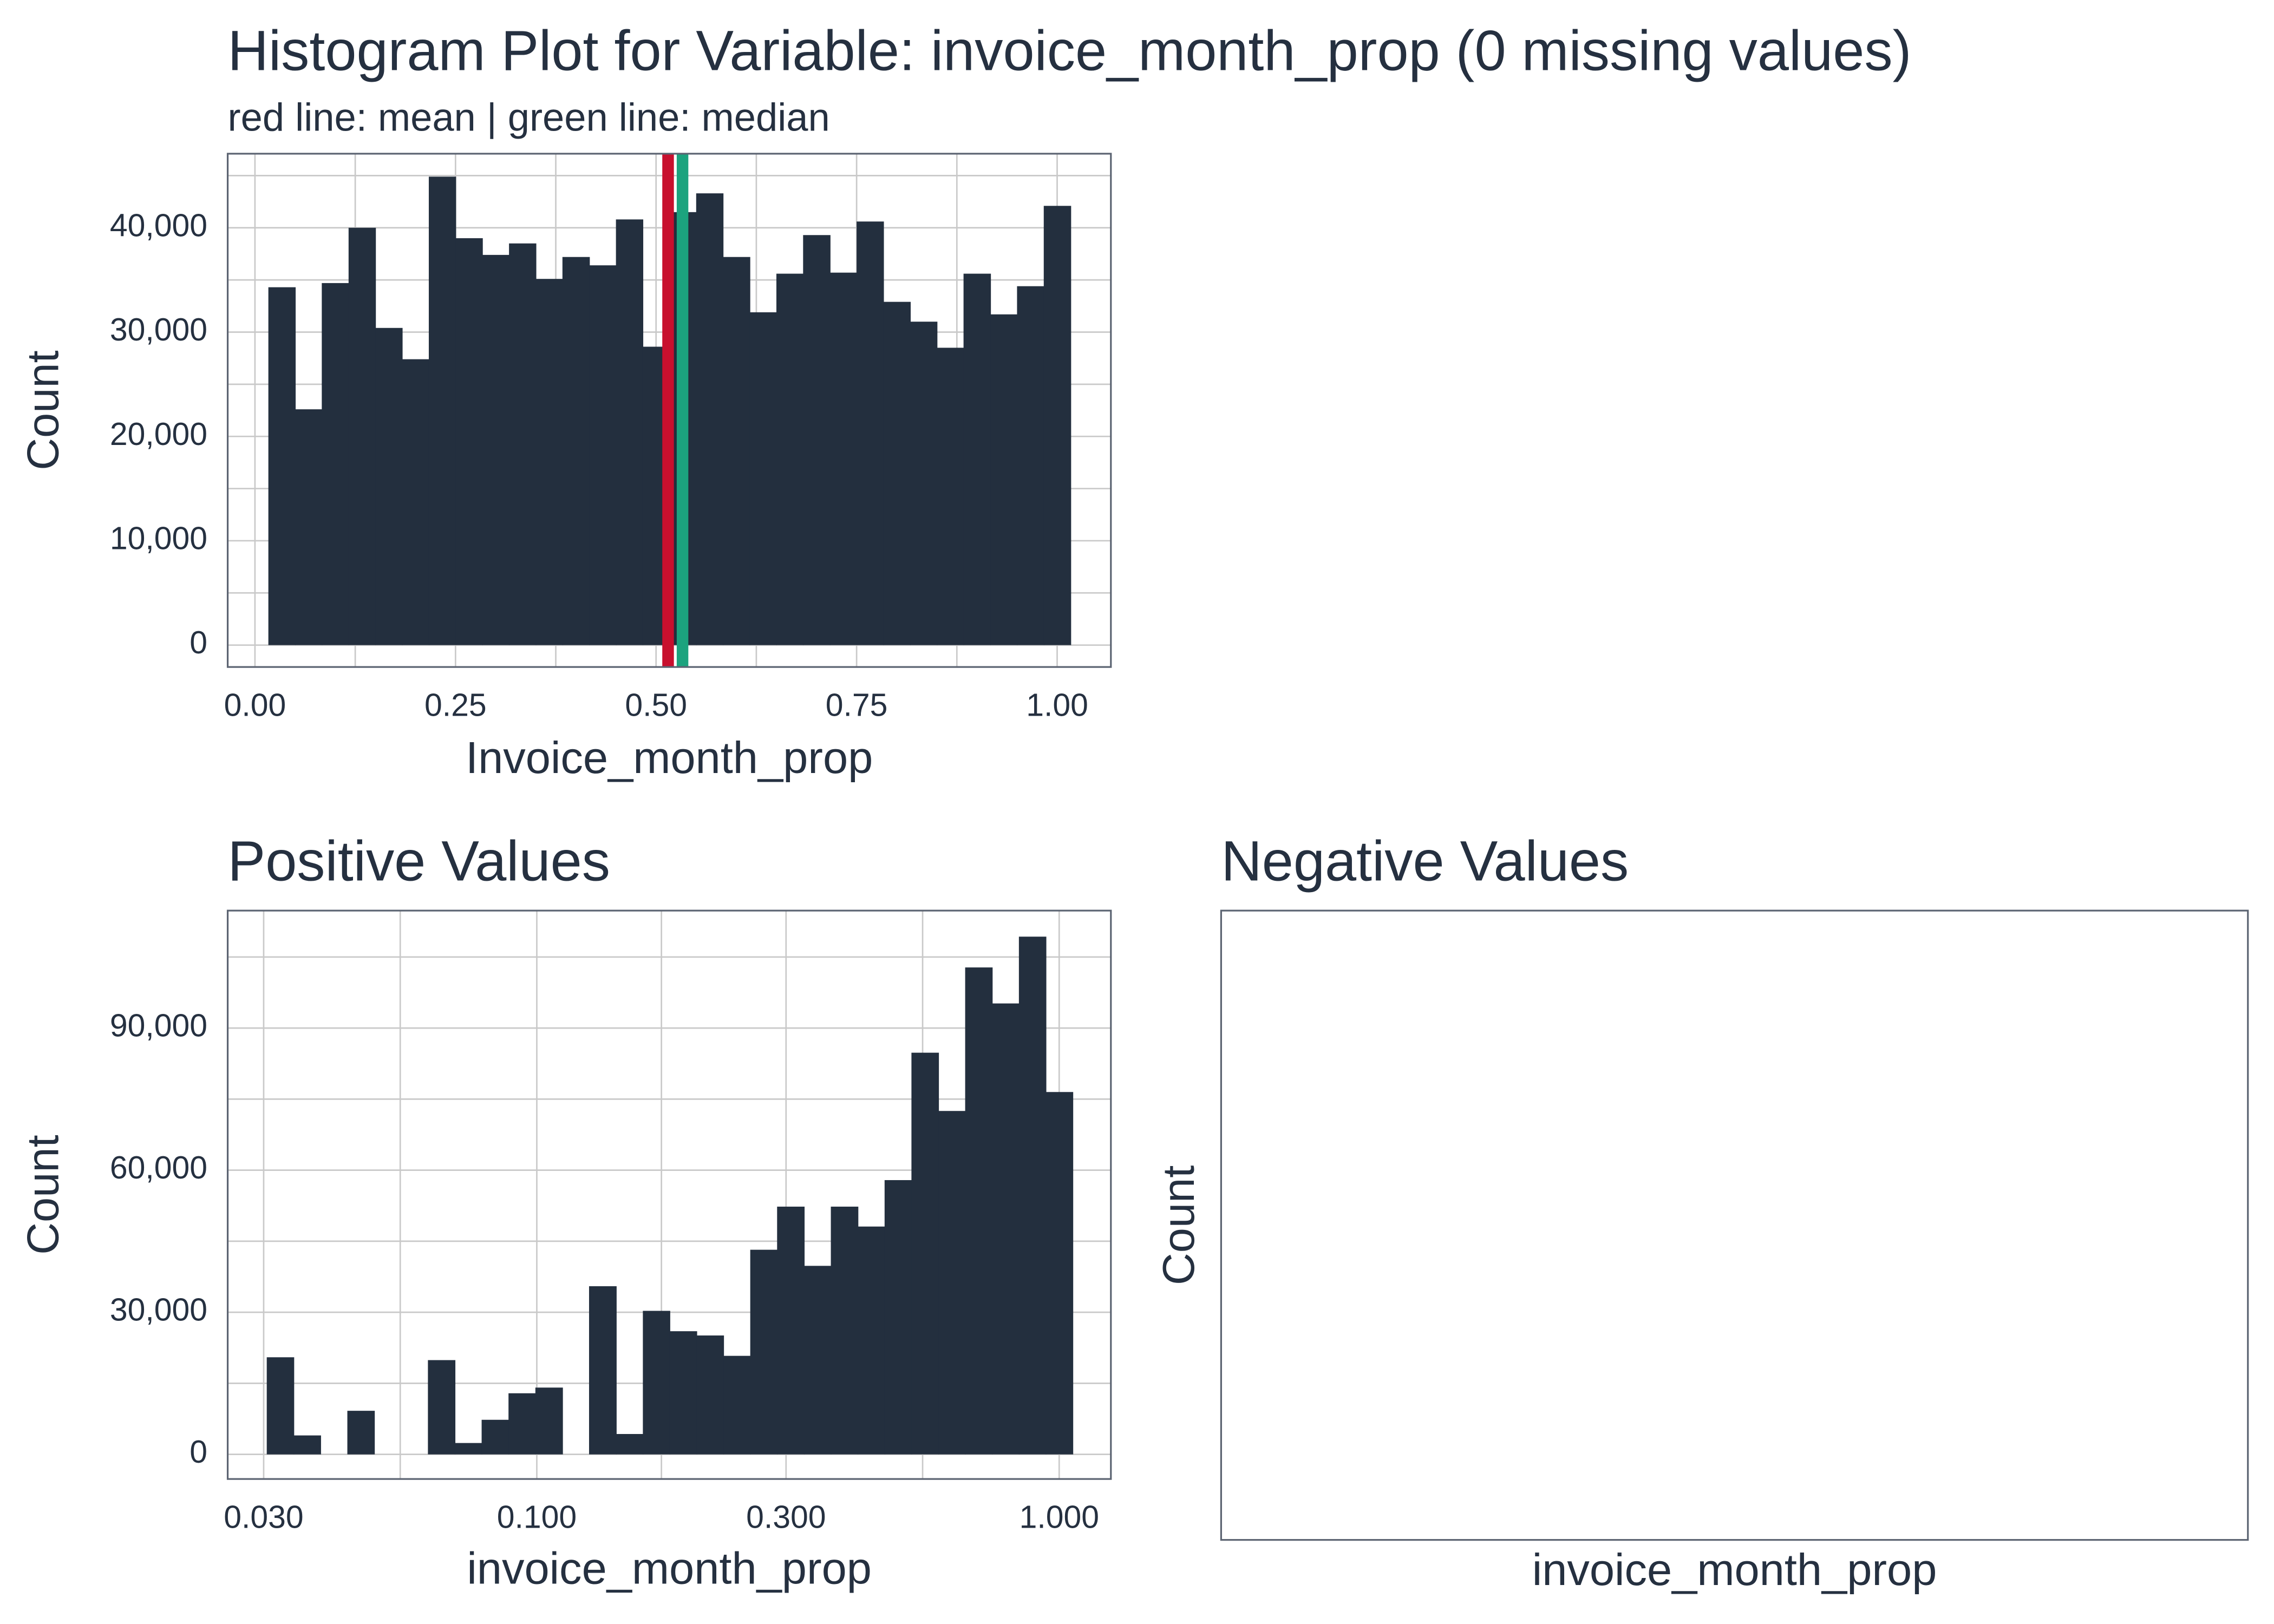 The width and height of the screenshot is (2274, 1624). Describe the element at coordinates (537, 1518) in the screenshot. I see `x-tick-label: 0.100` at that location.